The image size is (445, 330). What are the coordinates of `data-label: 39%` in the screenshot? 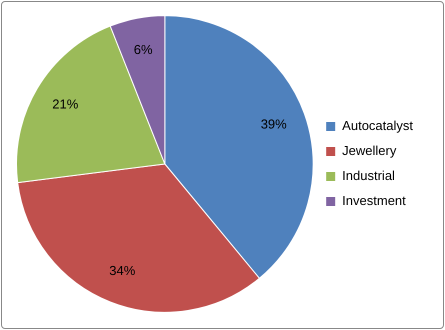 It's located at (274, 124).